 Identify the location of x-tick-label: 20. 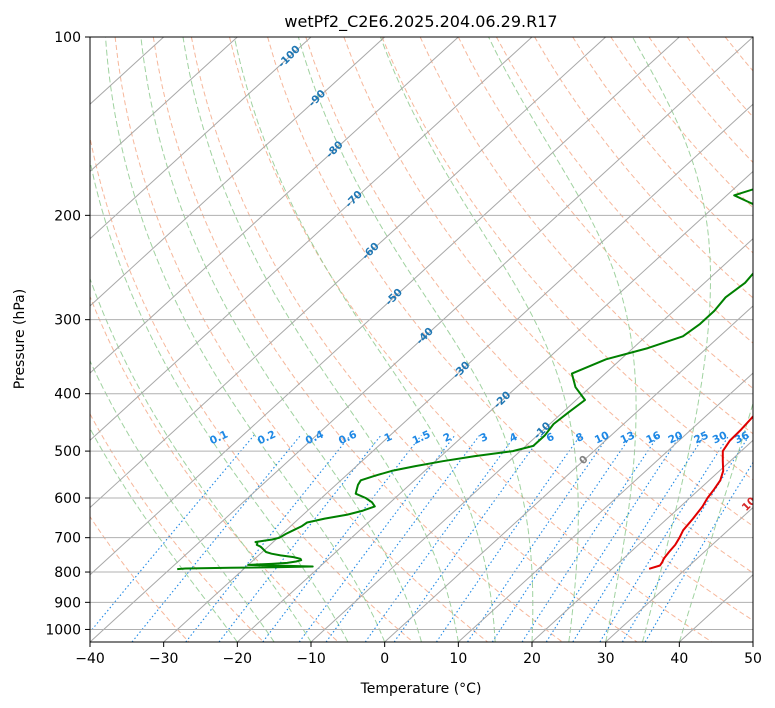
(532, 659).